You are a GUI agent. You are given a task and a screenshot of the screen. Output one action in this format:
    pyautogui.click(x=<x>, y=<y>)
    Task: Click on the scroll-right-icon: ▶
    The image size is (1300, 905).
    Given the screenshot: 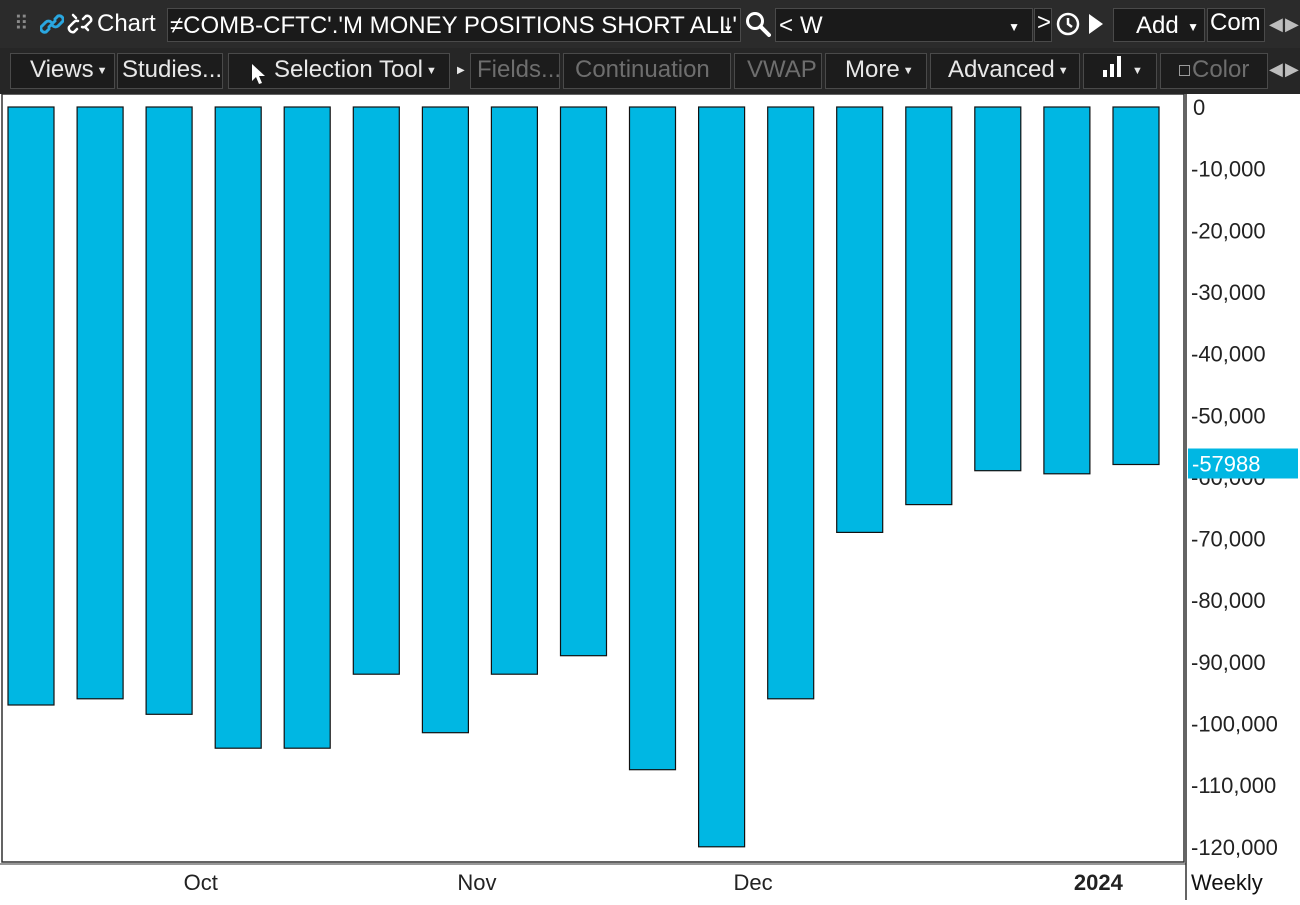 What is the action you would take?
    pyautogui.click(x=1292, y=24)
    